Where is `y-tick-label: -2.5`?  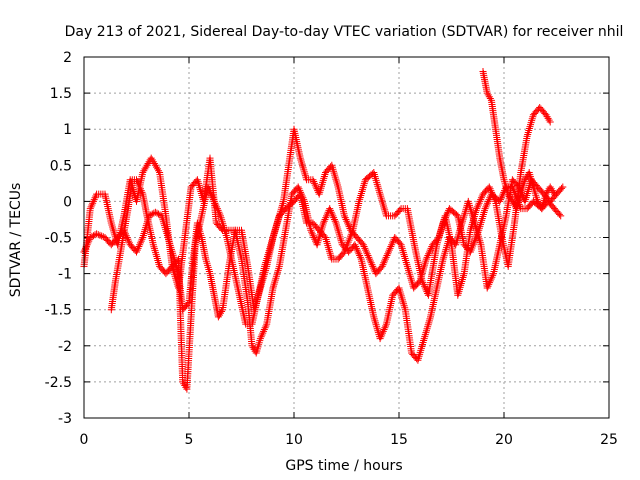
y-tick-label: -2.5 is located at coordinates (58, 383).